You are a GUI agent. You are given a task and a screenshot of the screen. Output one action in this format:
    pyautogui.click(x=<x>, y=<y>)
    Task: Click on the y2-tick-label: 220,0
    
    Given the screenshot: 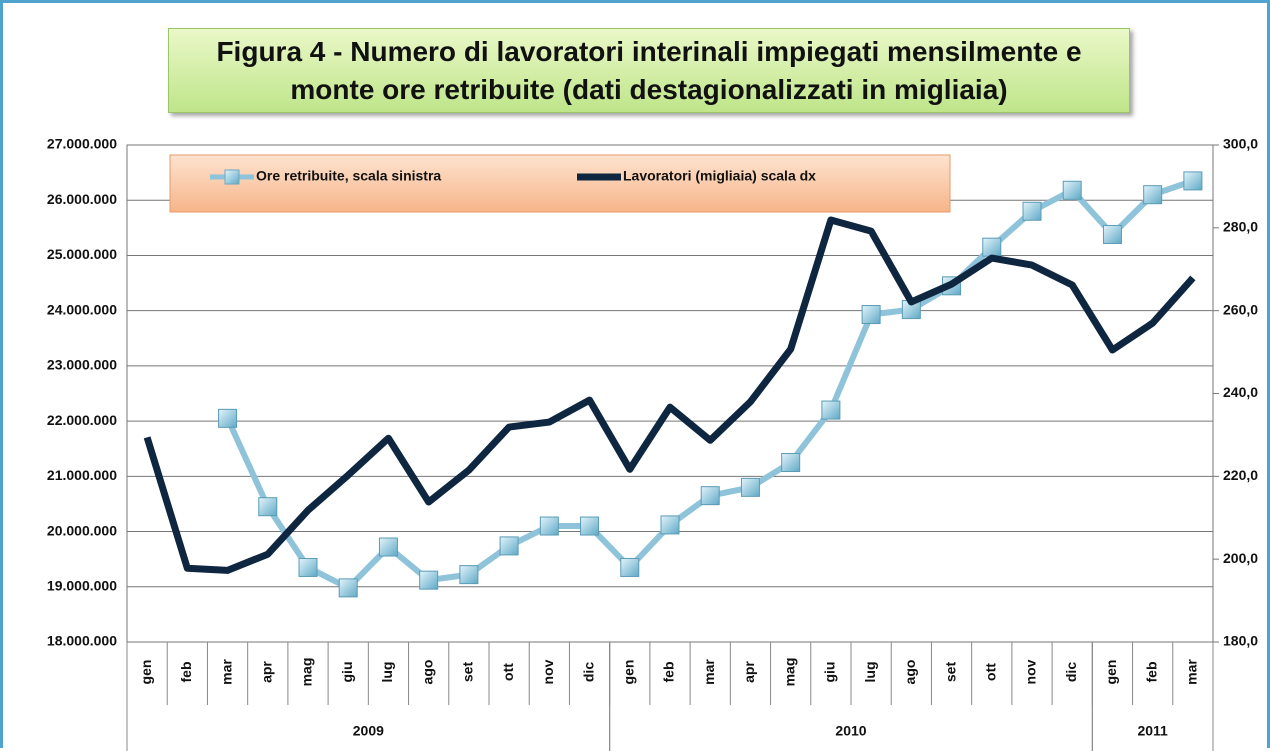 What is the action you would take?
    pyautogui.click(x=1240, y=475)
    